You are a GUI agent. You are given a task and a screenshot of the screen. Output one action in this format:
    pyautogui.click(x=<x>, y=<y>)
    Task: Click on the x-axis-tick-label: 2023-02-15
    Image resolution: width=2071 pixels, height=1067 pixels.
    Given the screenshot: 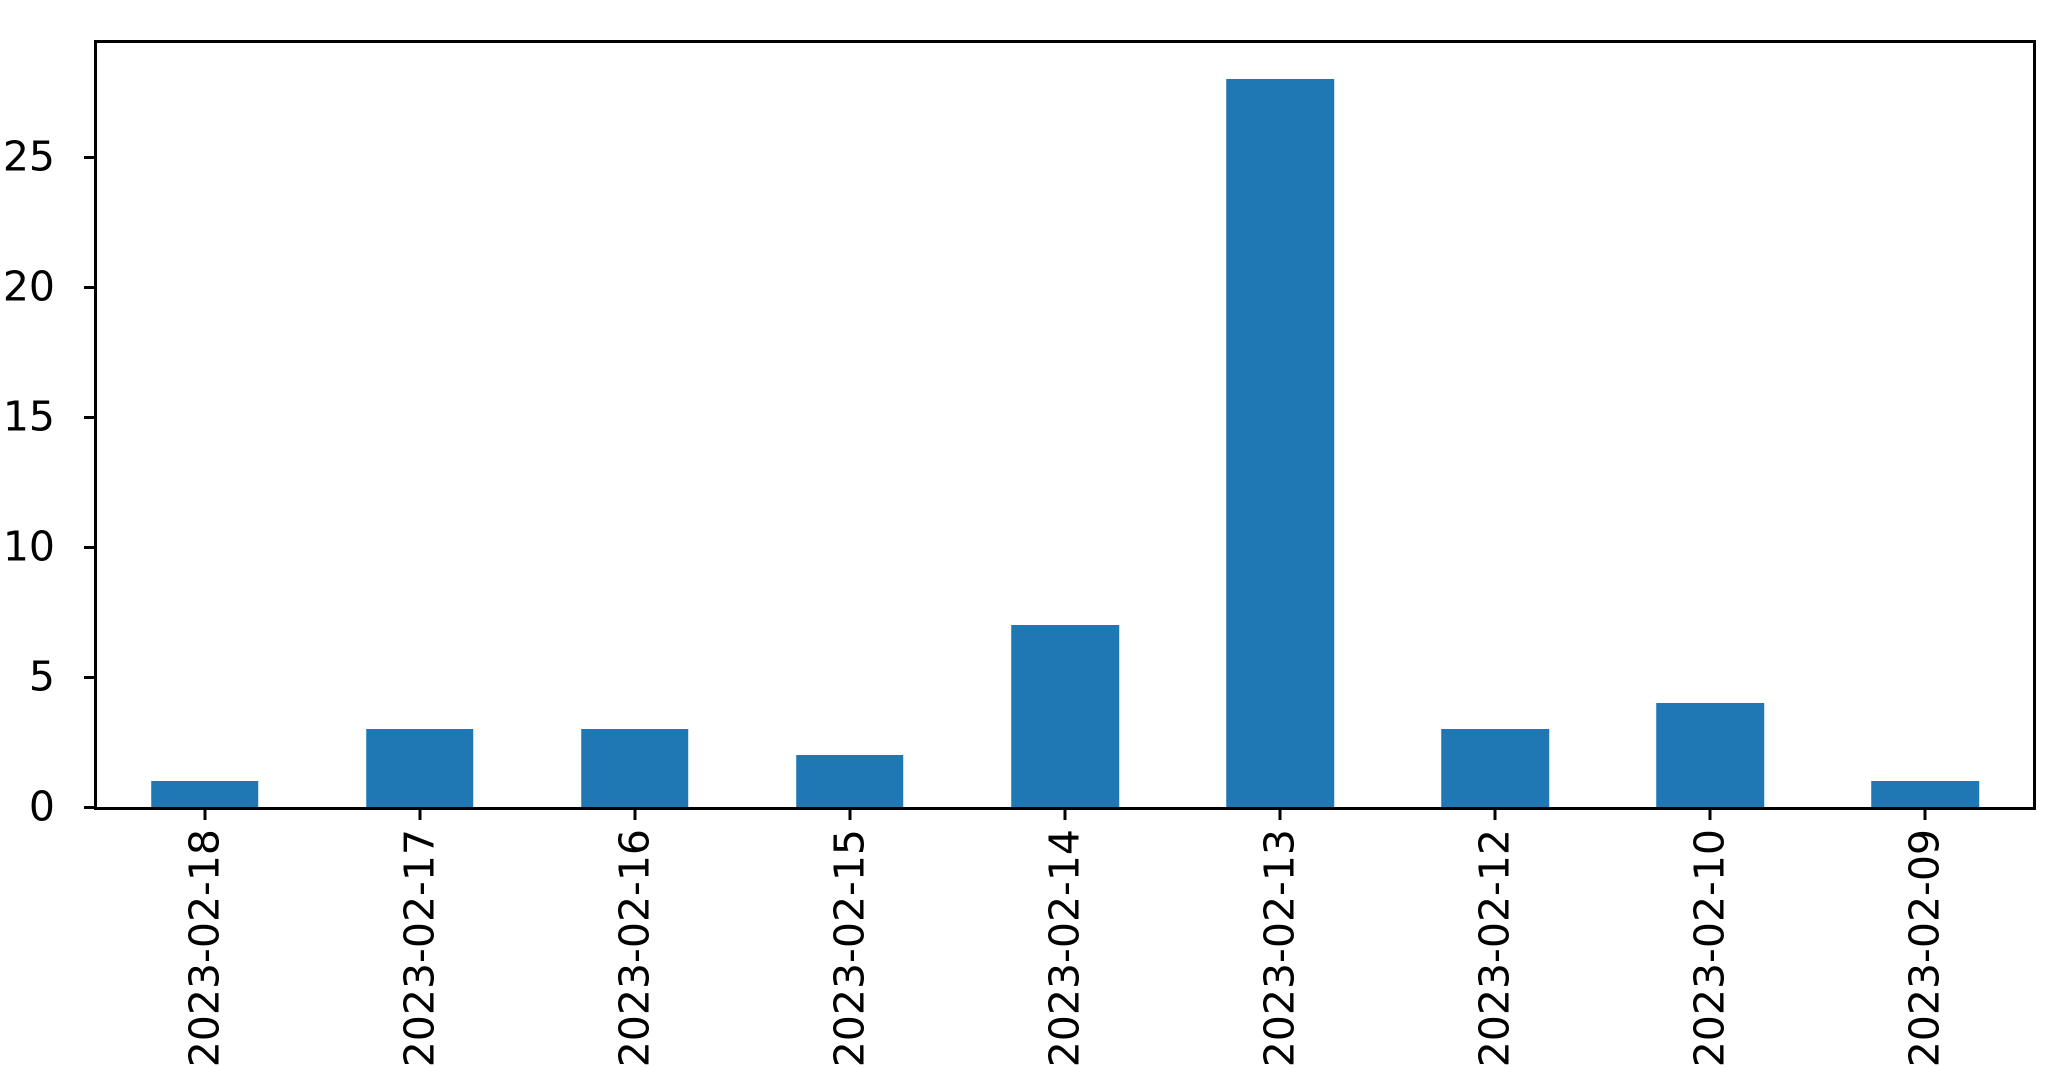 What is the action you would take?
    pyautogui.click(x=849, y=948)
    